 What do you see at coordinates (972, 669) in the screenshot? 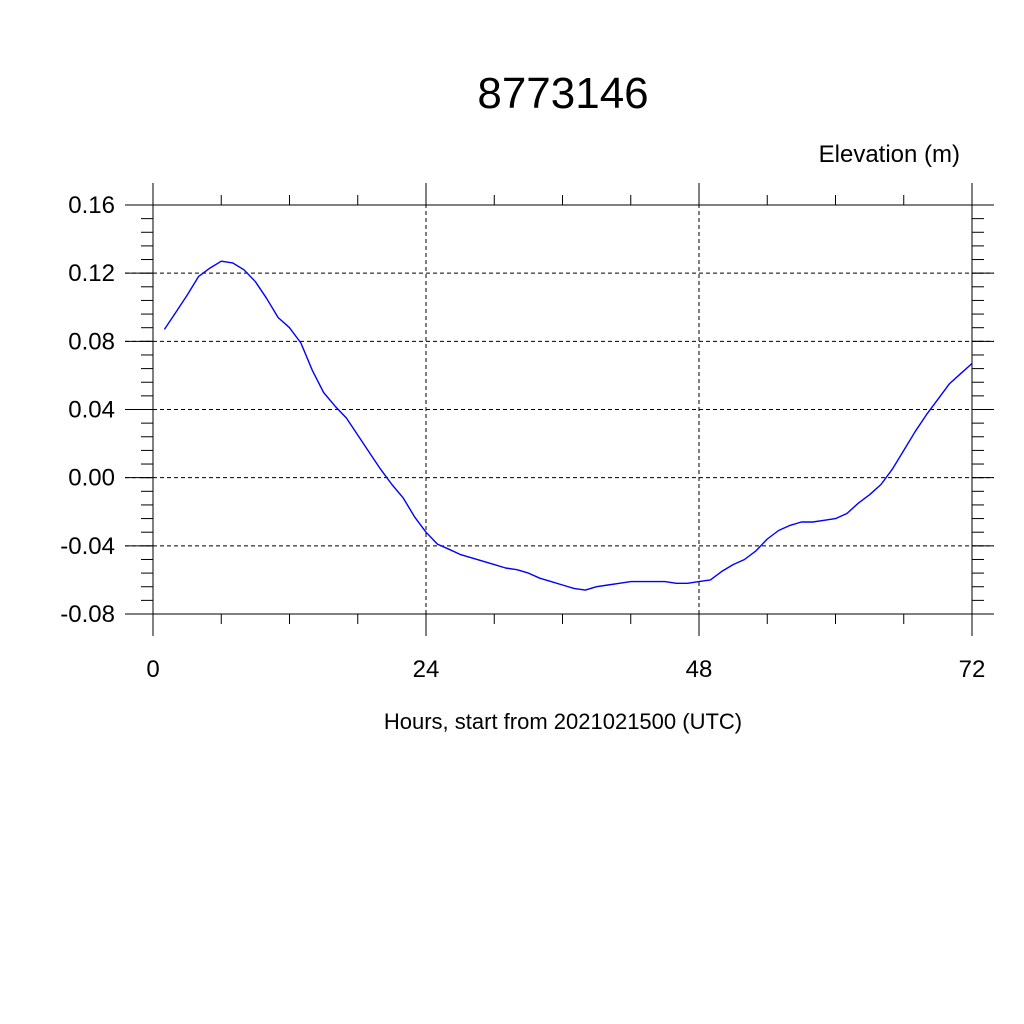
I see `x-tick-label: 72` at bounding box center [972, 669].